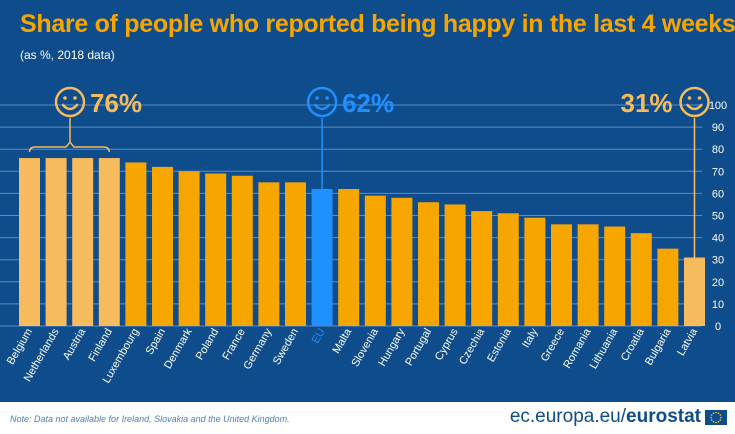 This screenshot has height=434, width=735. Describe the element at coordinates (319, 335) in the screenshot. I see `x-tick-label: EU` at that location.